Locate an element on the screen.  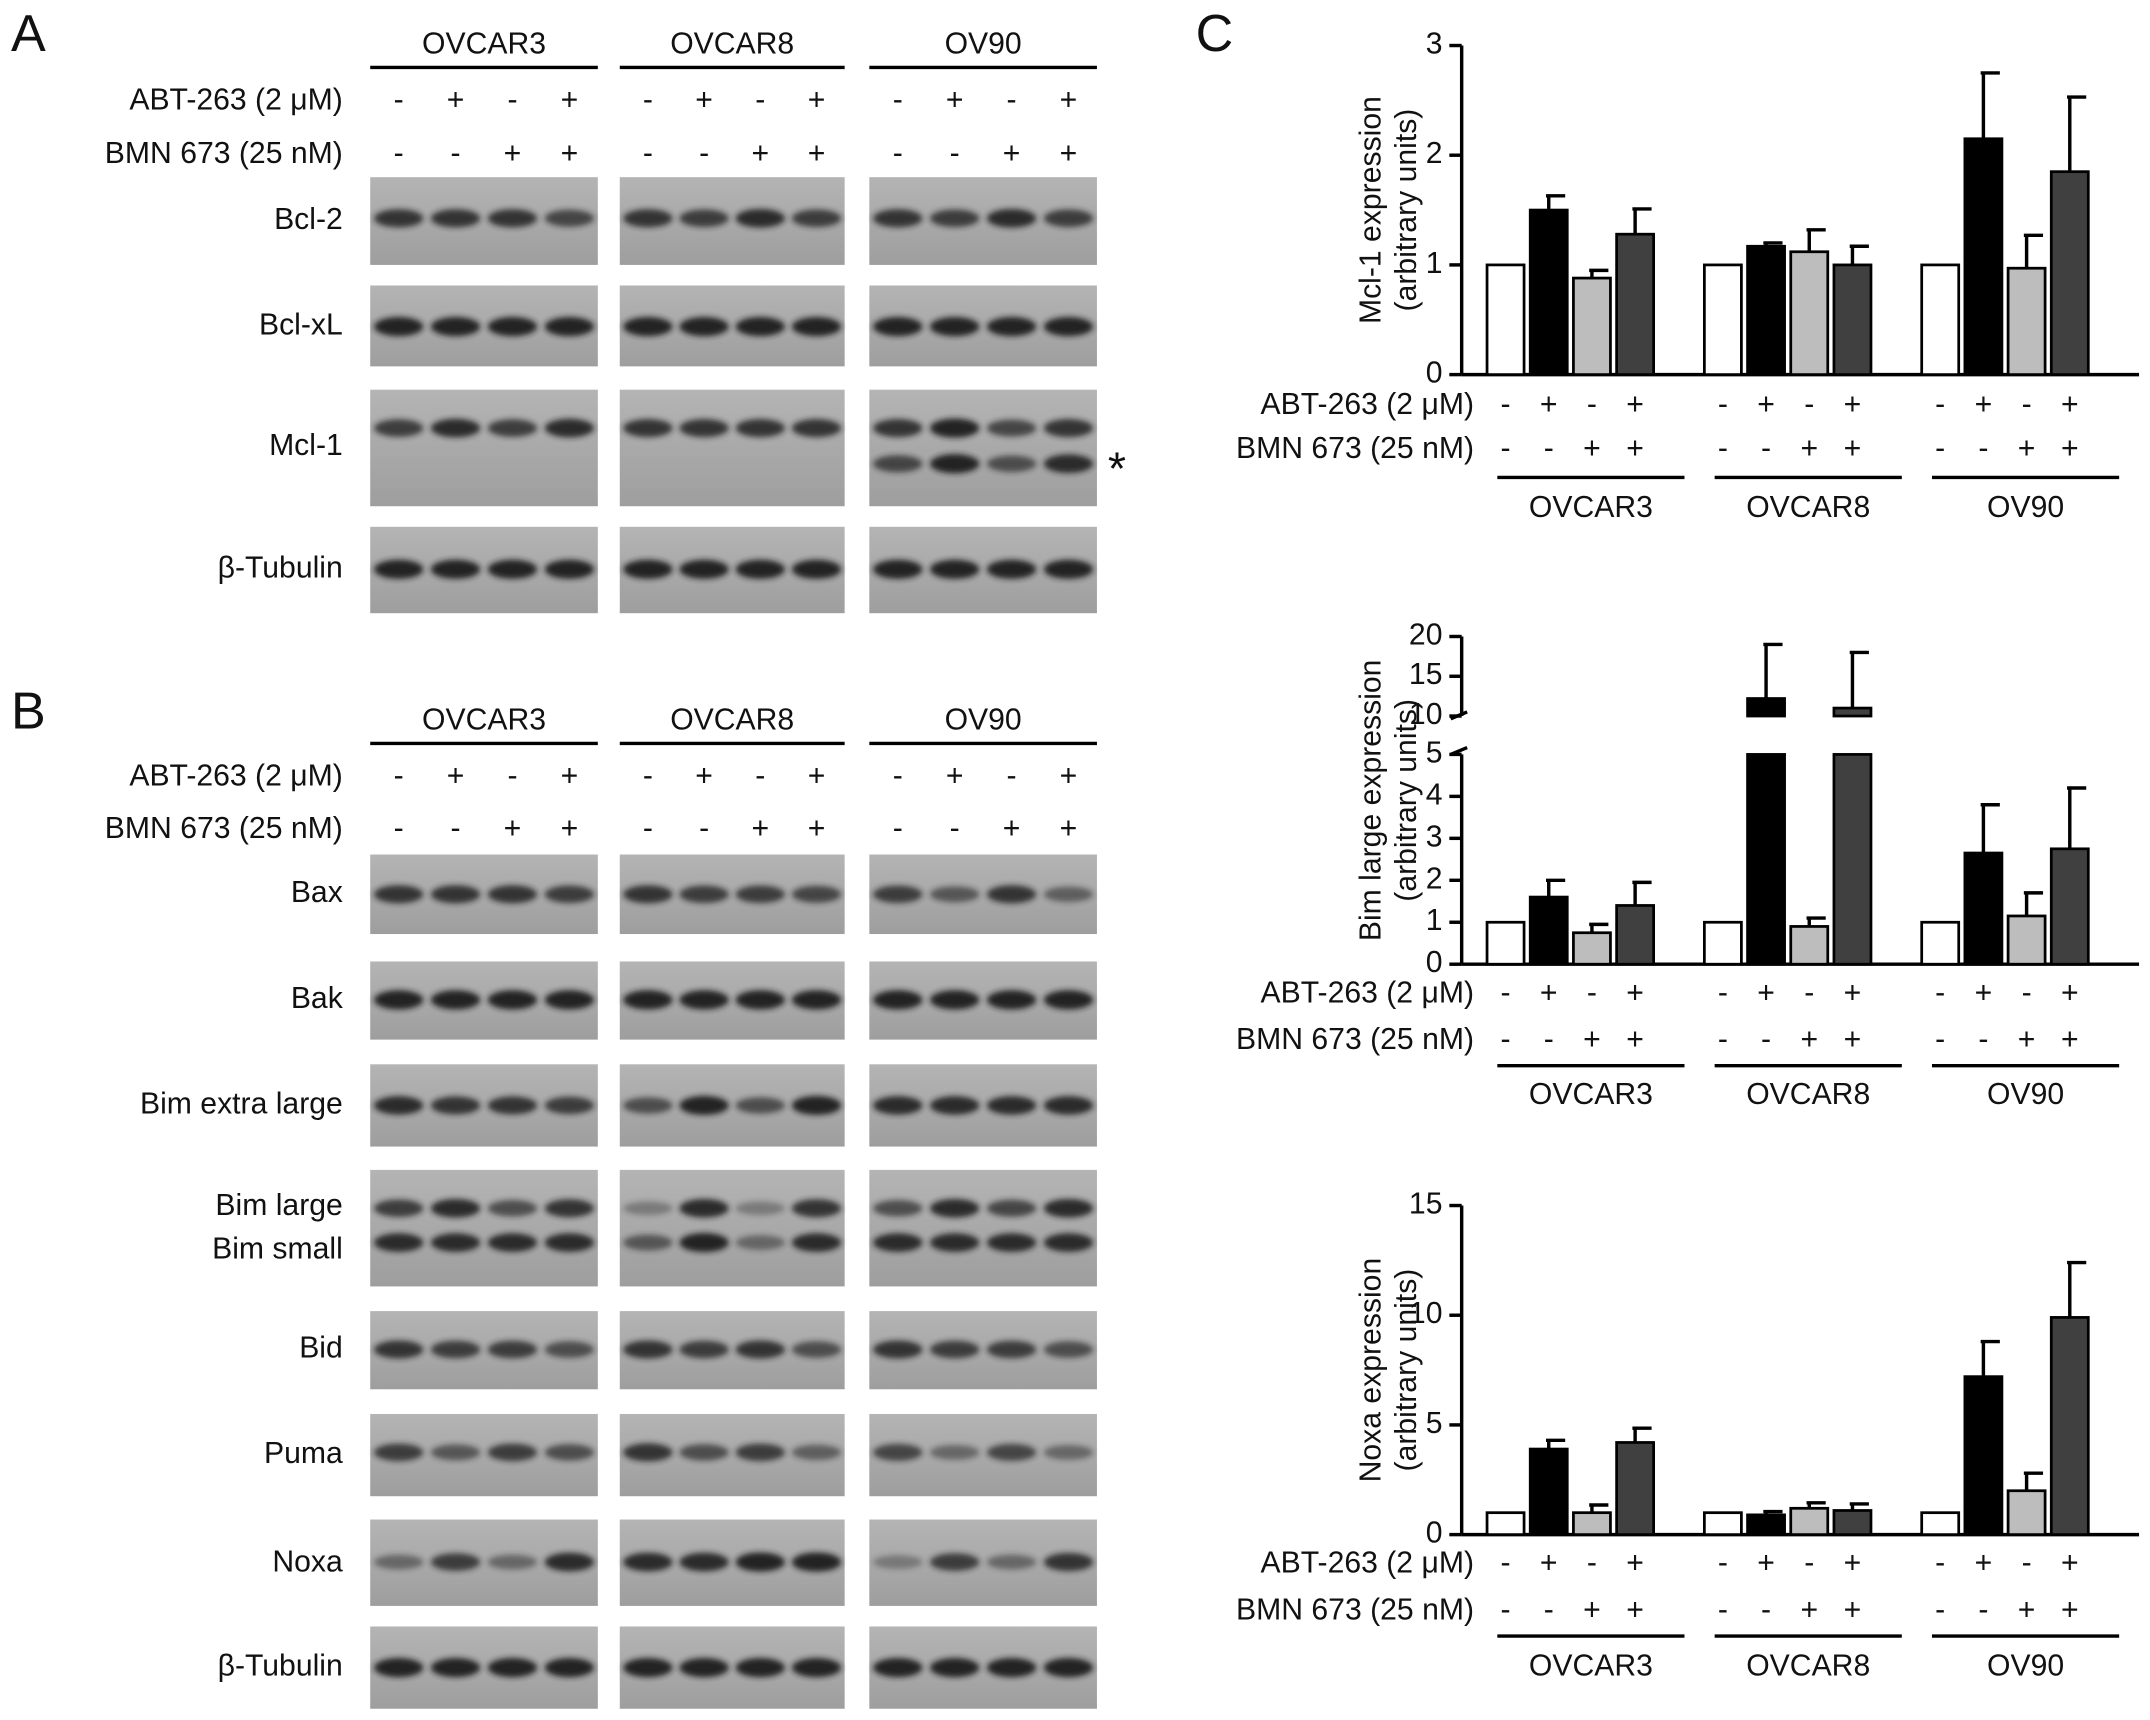
cell-line-label: OVCAR3 is located at coordinates (484, 43).